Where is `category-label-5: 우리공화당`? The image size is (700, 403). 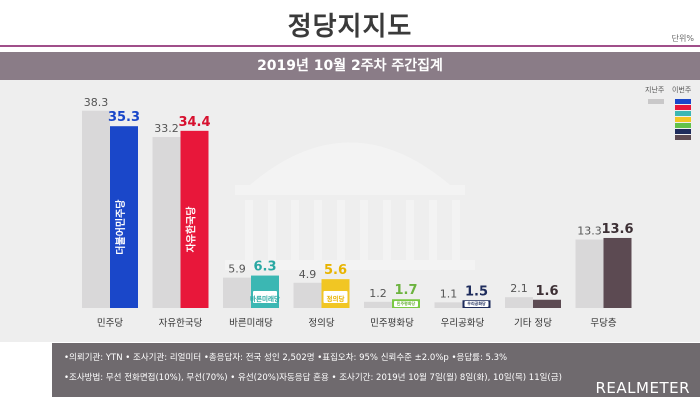
category-label-5: 우리공화당 is located at coordinates (463, 323).